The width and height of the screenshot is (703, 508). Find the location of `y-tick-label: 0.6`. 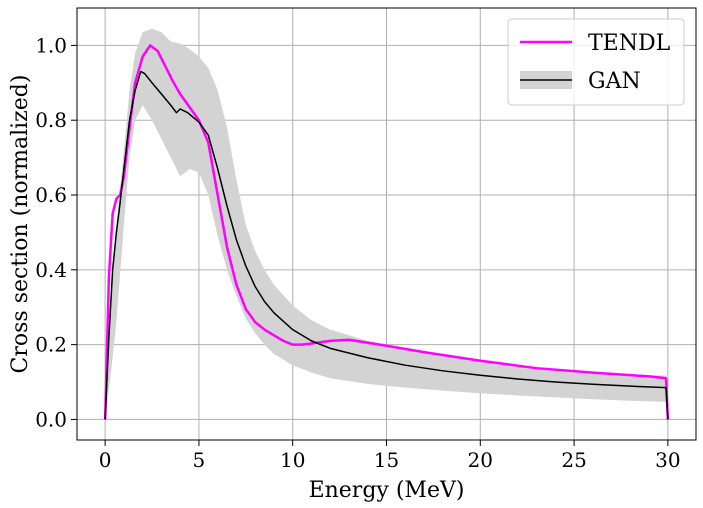

y-tick-label: 0.6 is located at coordinates (51, 195).